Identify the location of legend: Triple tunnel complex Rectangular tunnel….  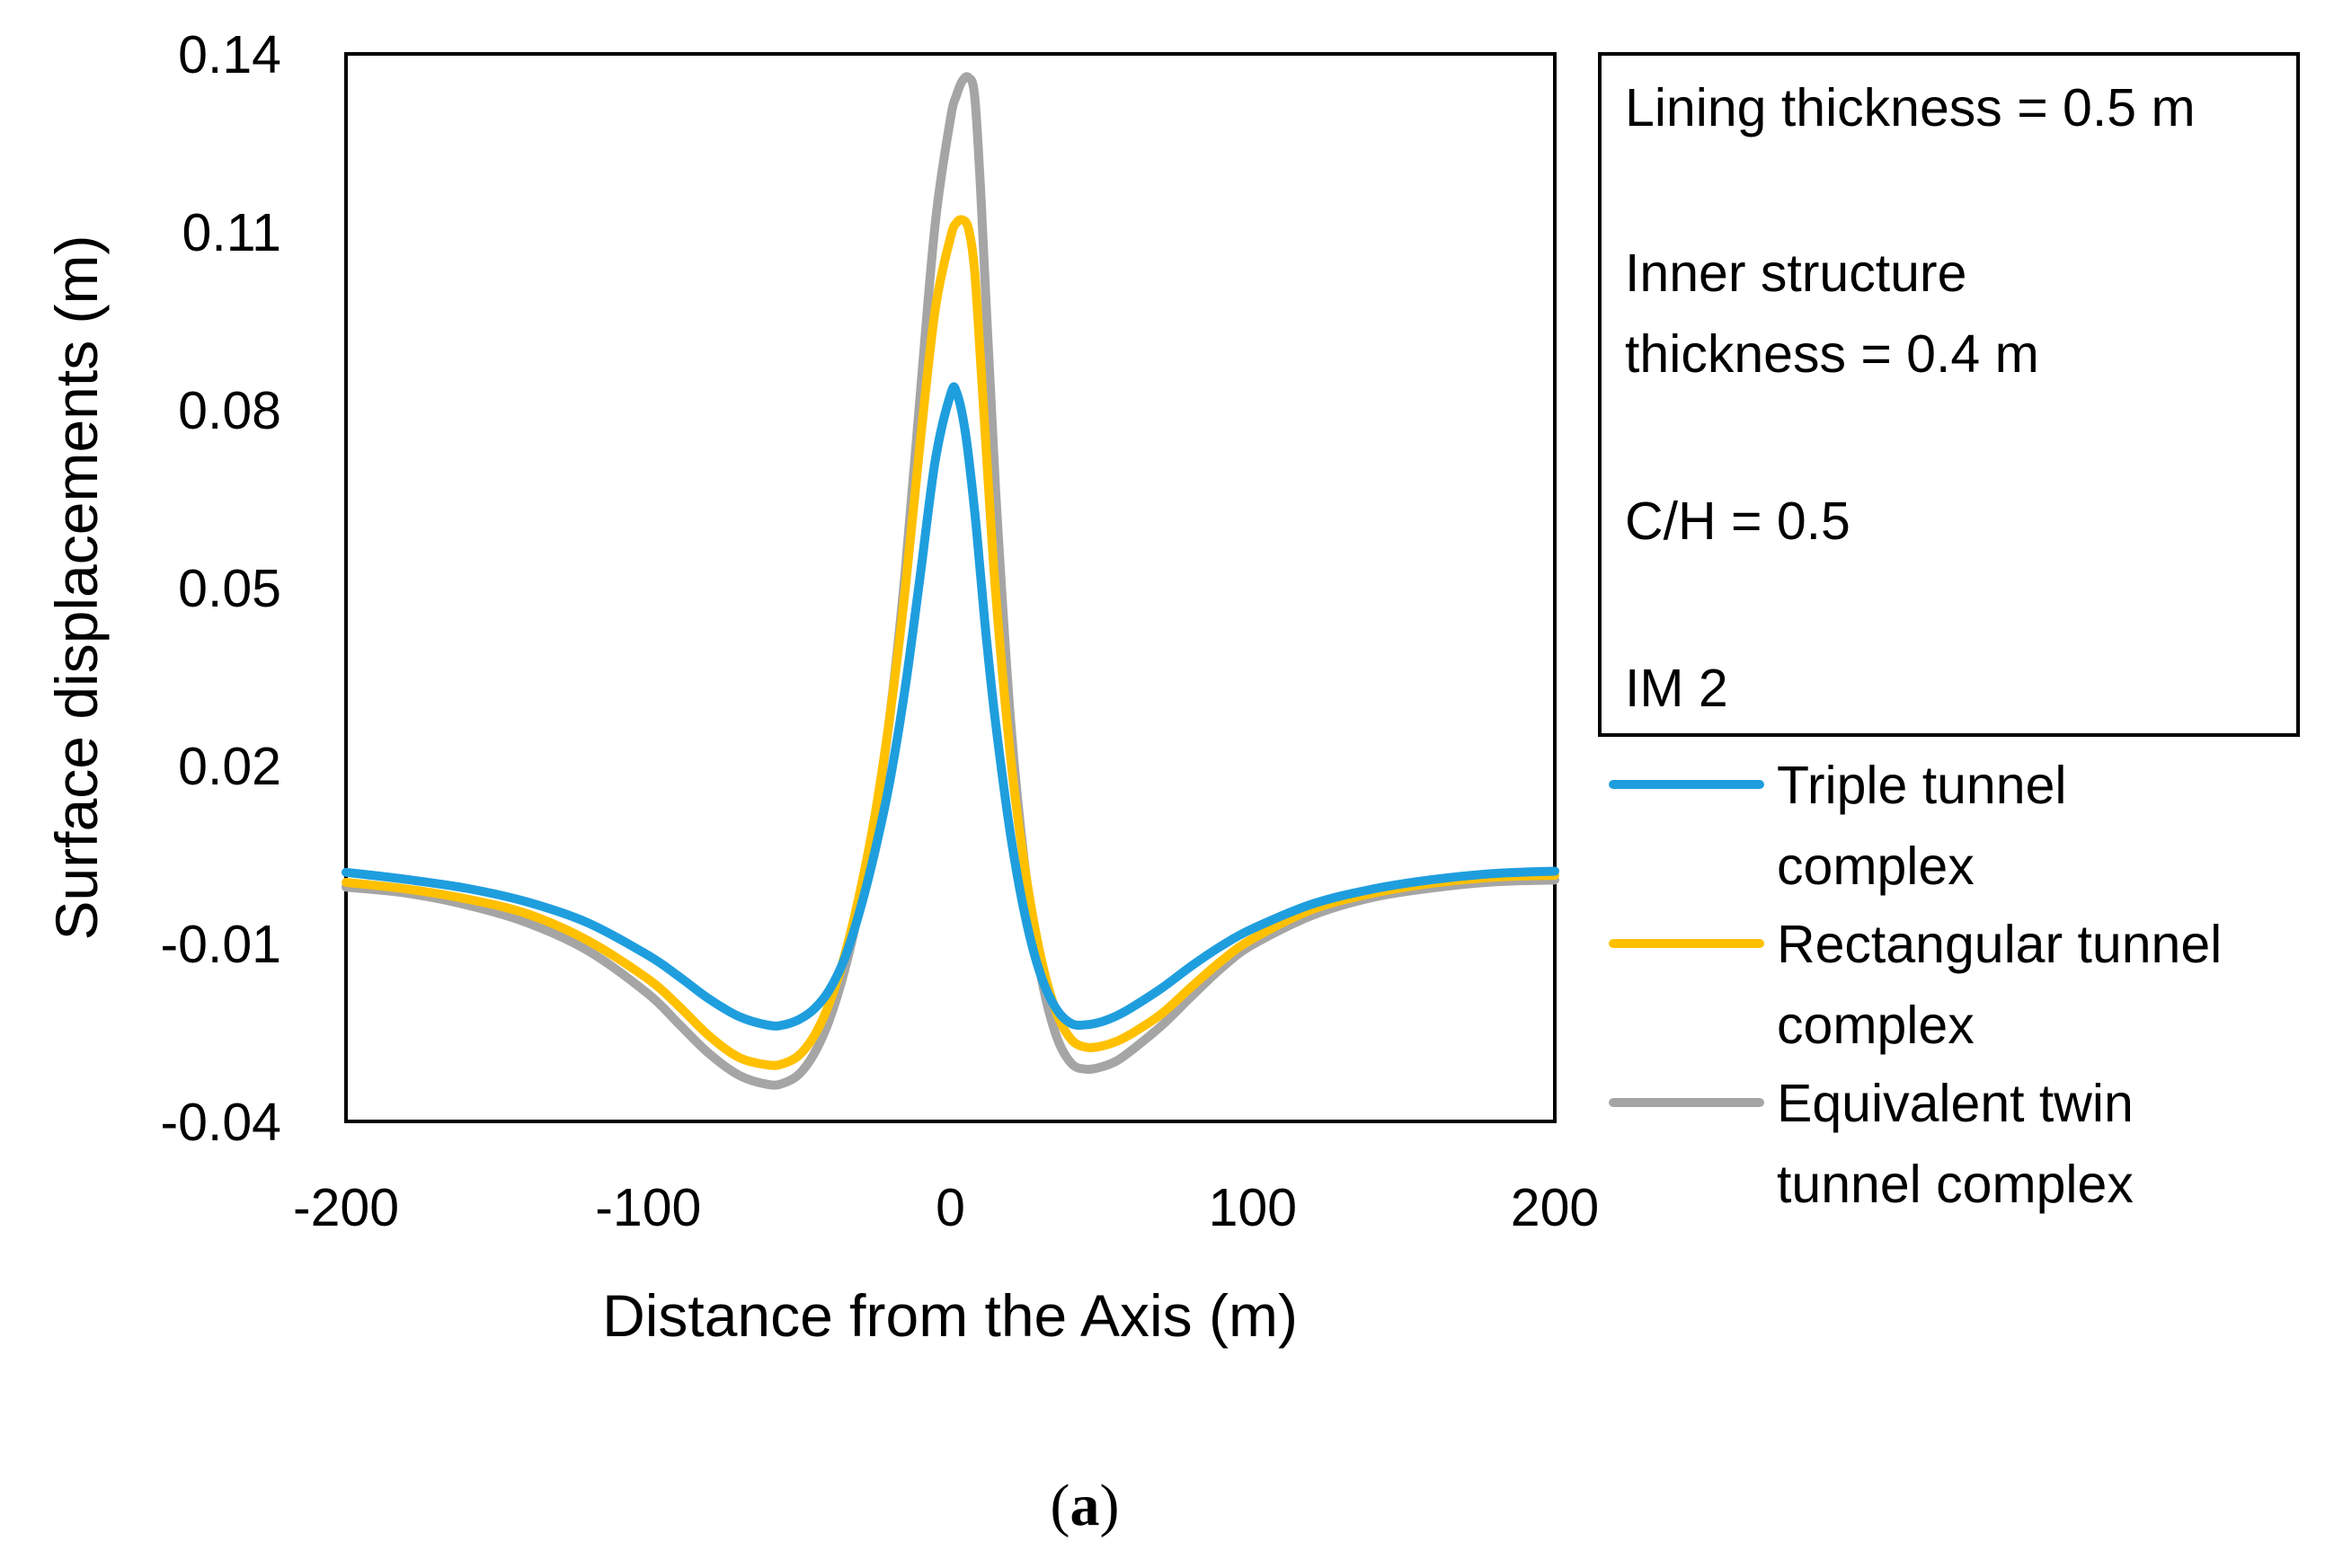
(1915, 985).